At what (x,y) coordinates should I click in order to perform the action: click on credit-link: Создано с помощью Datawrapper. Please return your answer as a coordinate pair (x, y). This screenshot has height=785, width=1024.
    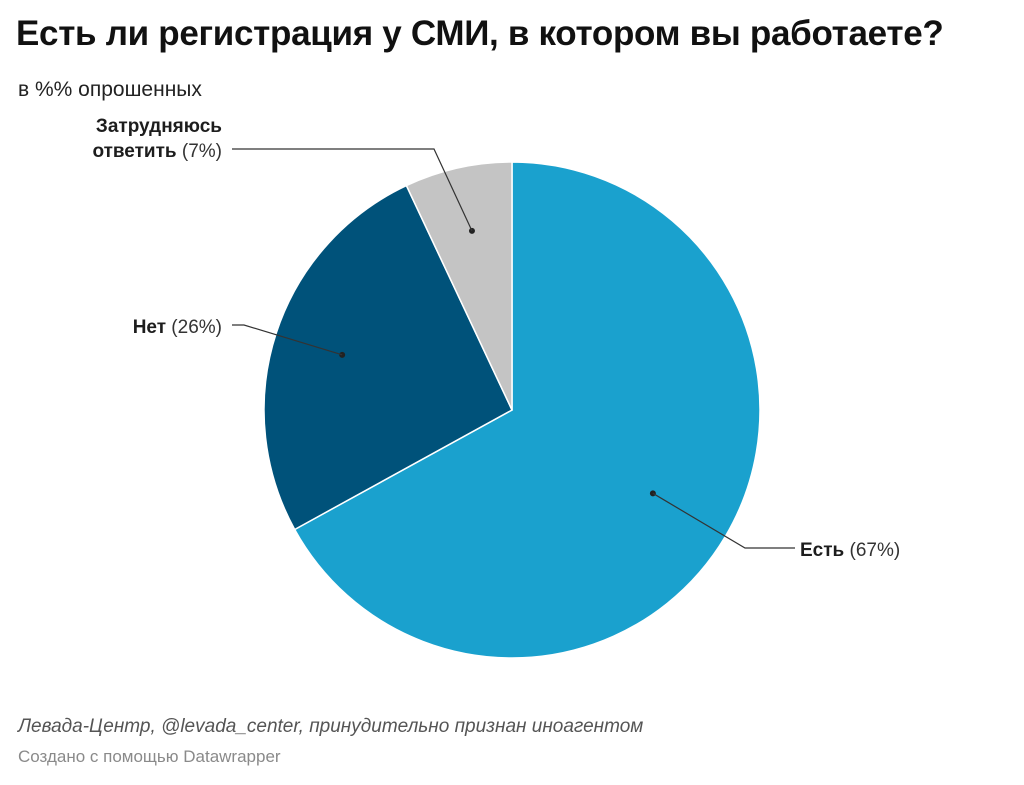
    Looking at the image, I should click on (149, 756).